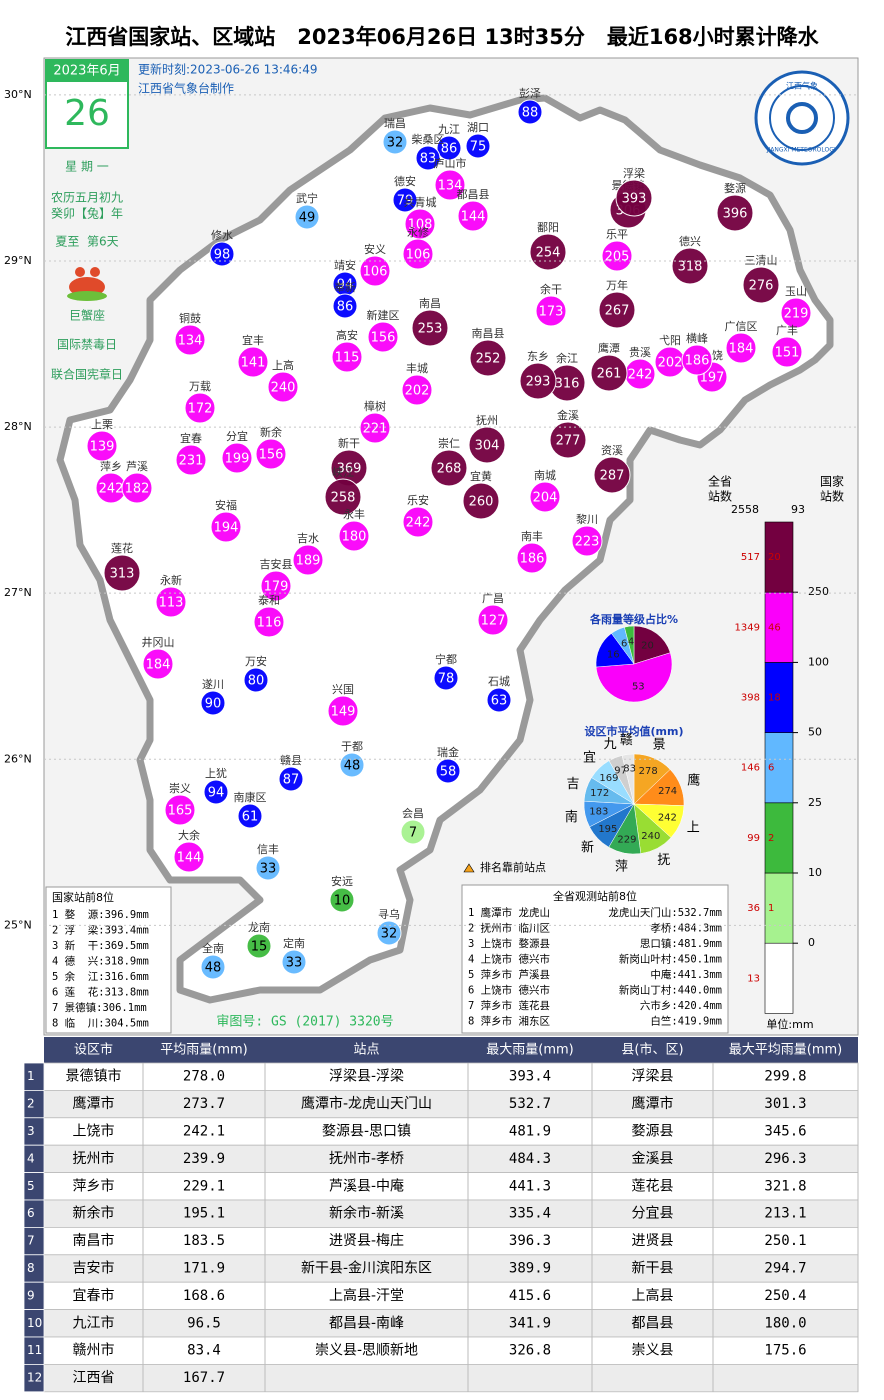 The width and height of the screenshot is (884, 1400). I want to click on table-cell: 新干县, so click(653, 1269).